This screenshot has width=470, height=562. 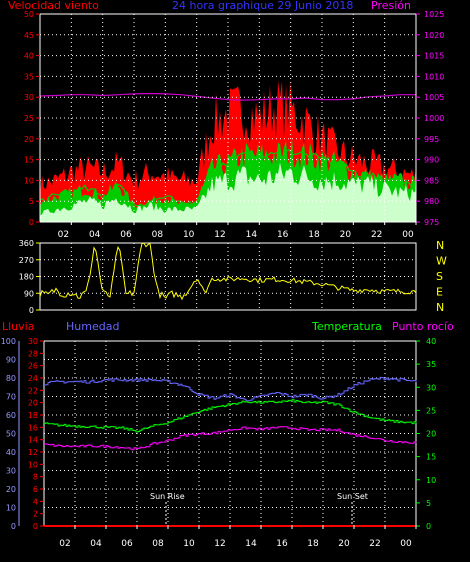 What do you see at coordinates (33, 427) in the screenshot?
I see `rain-tick-label: 16` at bounding box center [33, 427].